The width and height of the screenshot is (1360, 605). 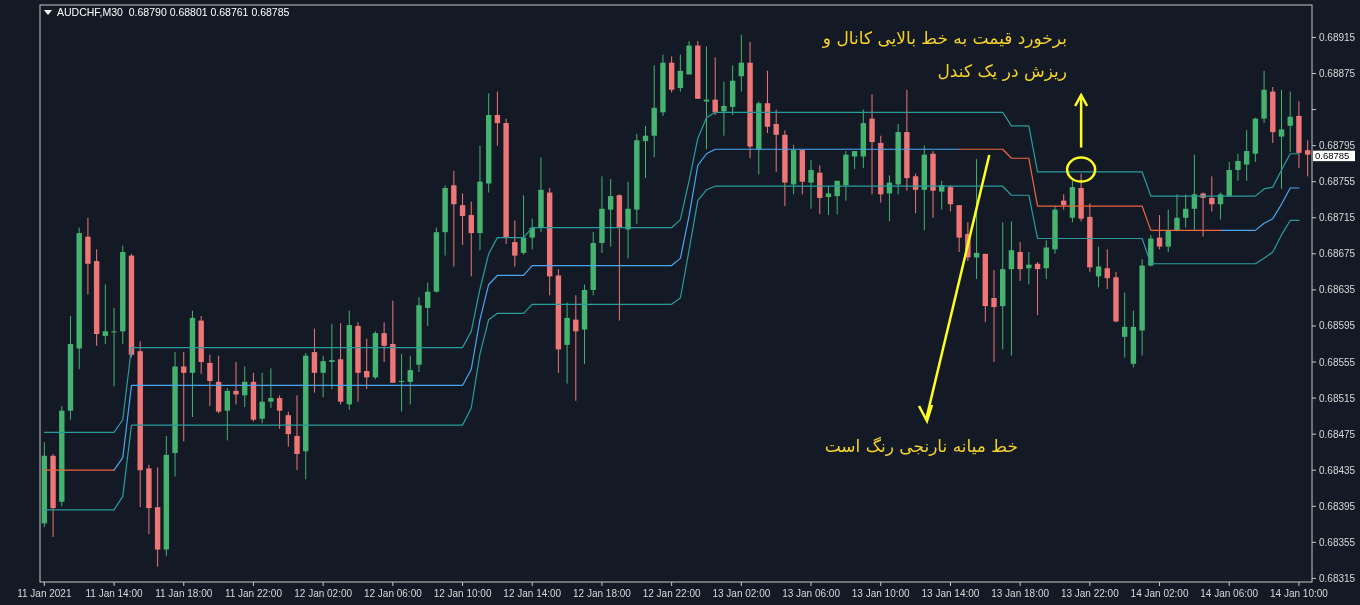 I want to click on y-tick-label: 0.68435, so click(x=1337, y=470).